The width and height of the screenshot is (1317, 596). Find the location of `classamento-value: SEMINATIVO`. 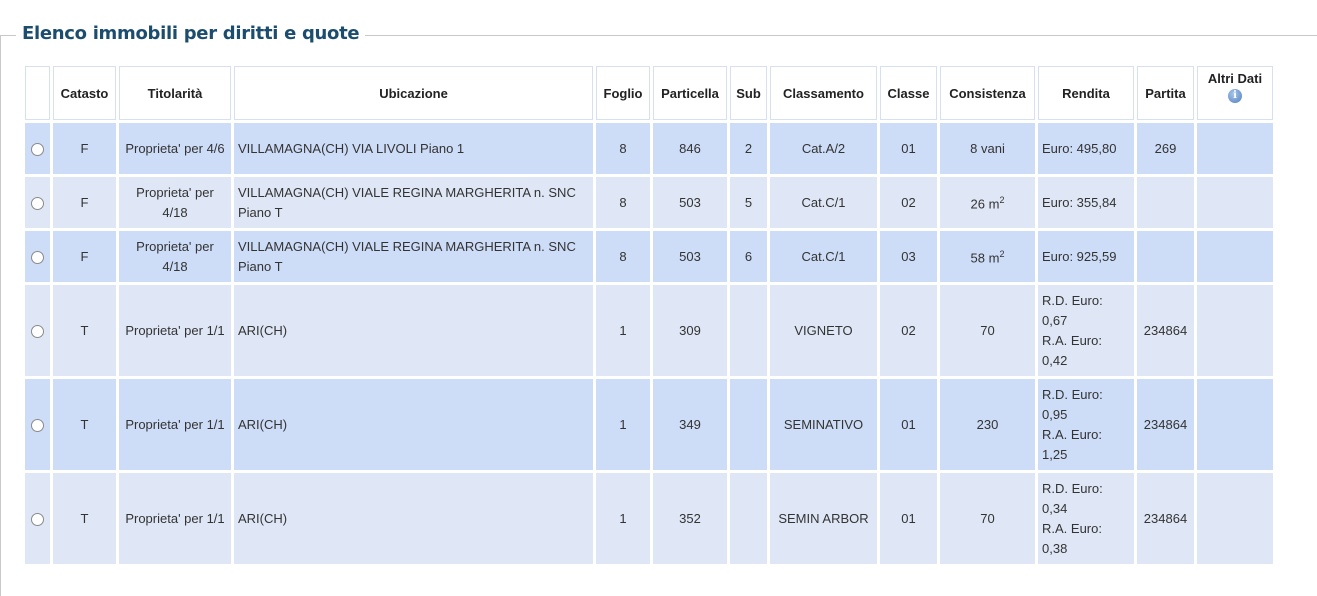

classamento-value: SEMINATIVO is located at coordinates (823, 424).